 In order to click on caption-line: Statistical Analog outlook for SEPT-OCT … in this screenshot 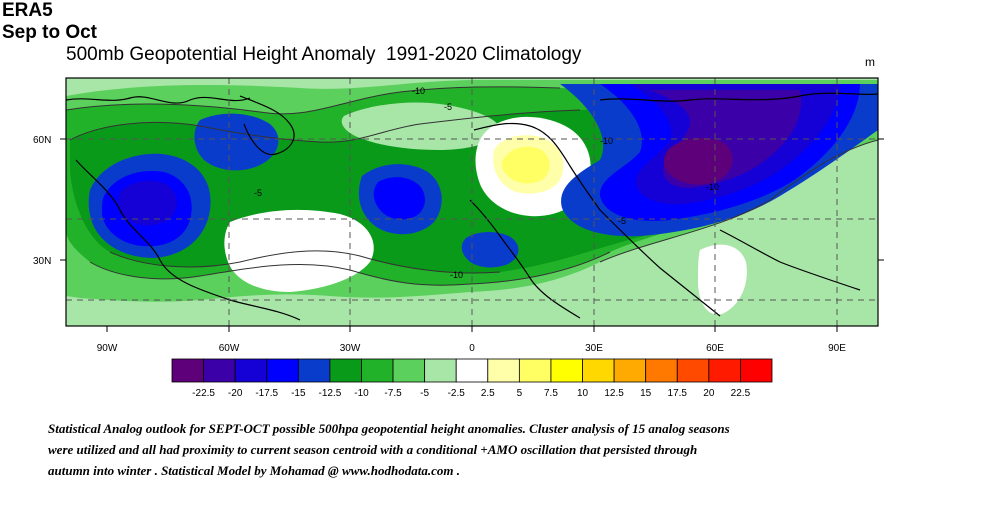, I will do `click(389, 428)`.